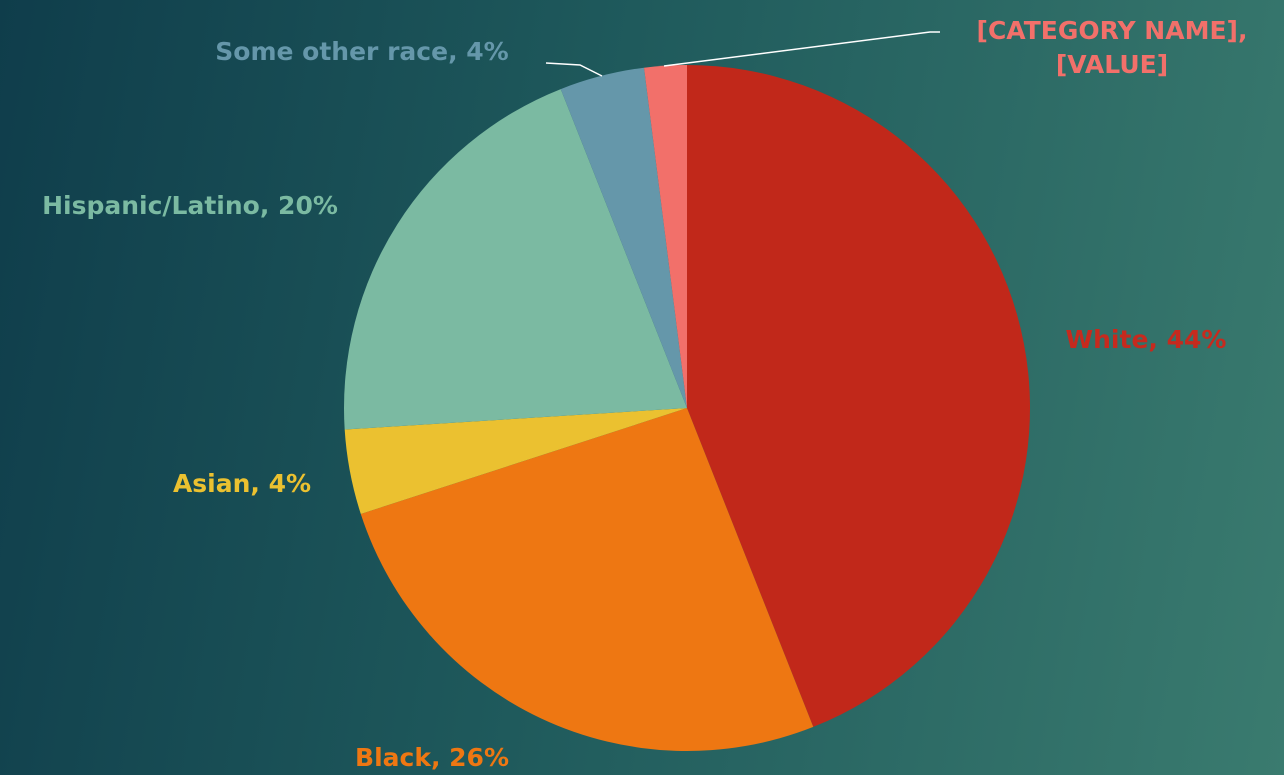  What do you see at coordinates (1112, 47) in the screenshot?
I see `data-label: [CATEGORY NAME], [VALUE]` at bounding box center [1112, 47].